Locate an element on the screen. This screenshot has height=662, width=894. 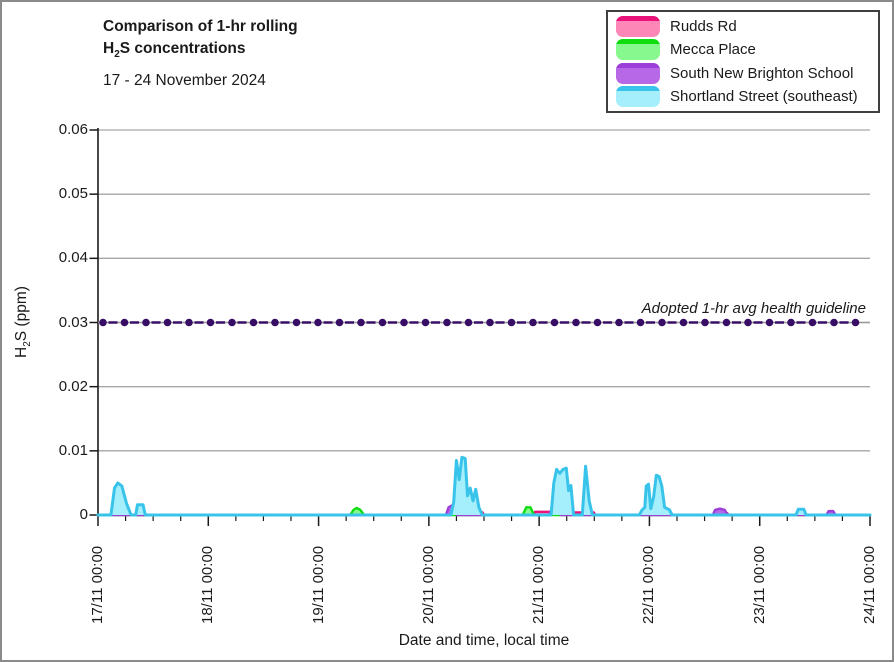
y-tick-label: 0.02 is located at coordinates (73, 386).